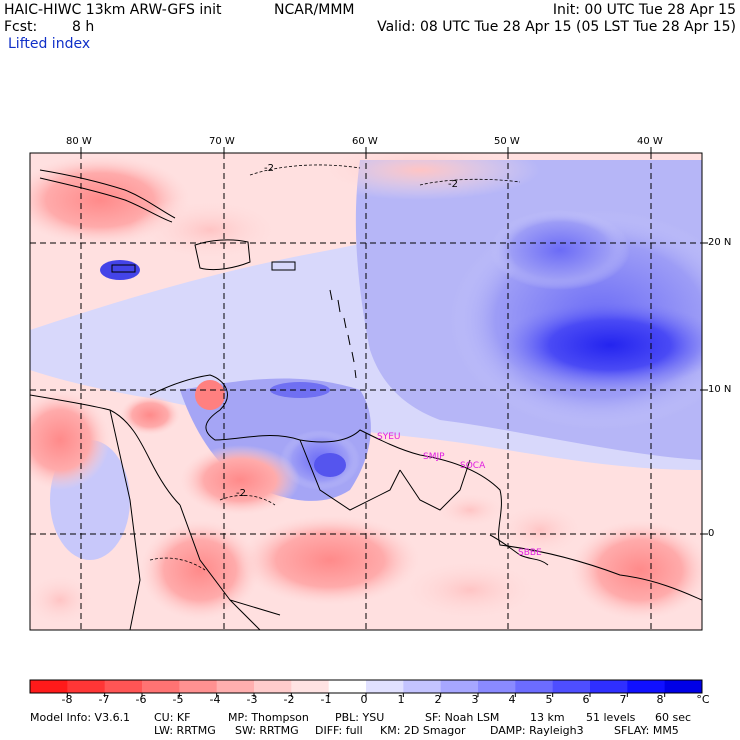 The image size is (740, 740). Describe the element at coordinates (268, 717) in the screenshot. I see `footer-mp: MP: Thompson` at that location.